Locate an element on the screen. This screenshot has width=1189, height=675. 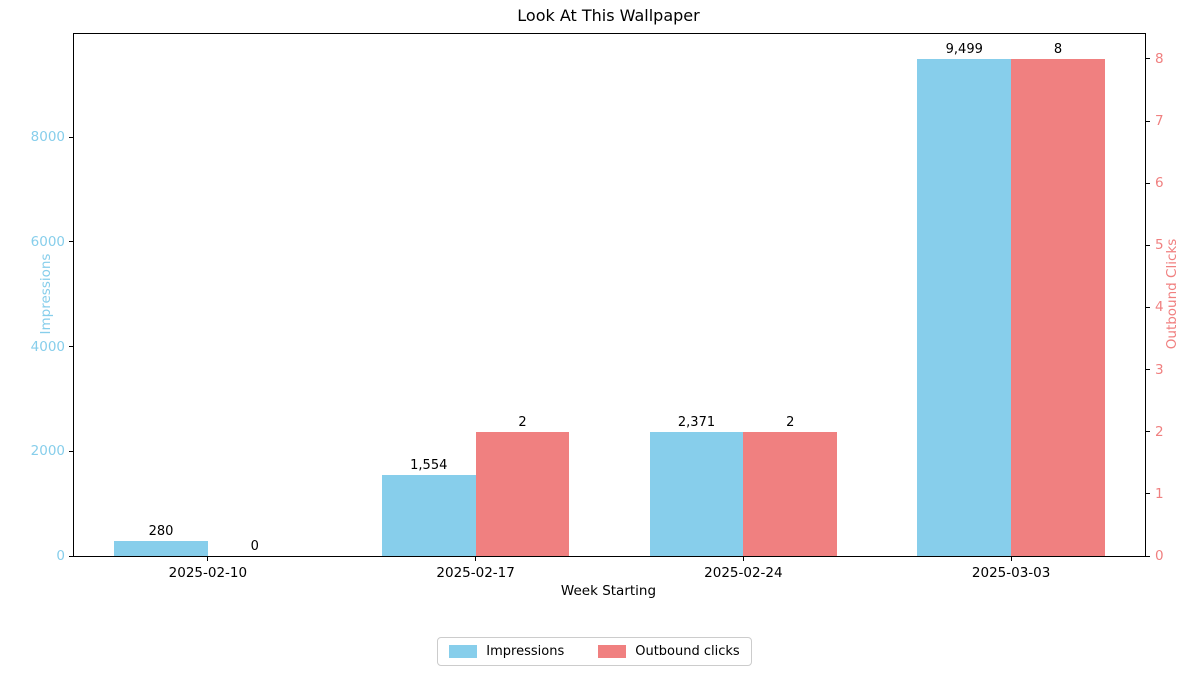
legend-label-impressions: Impressions is located at coordinates (525, 651).